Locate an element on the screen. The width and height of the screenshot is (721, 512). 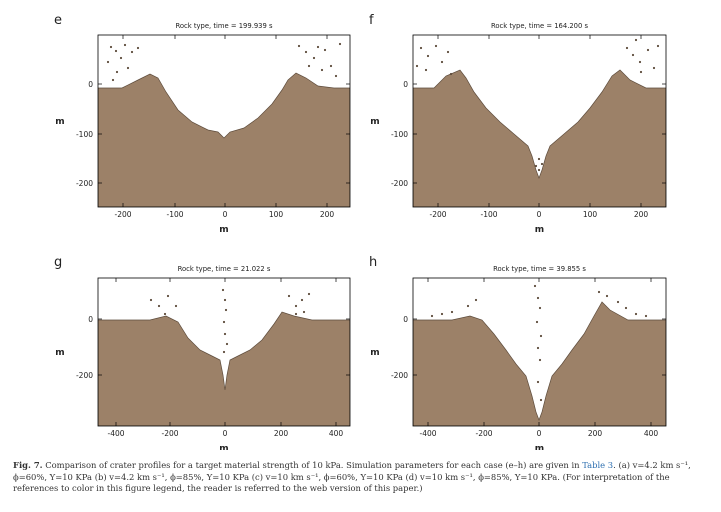
table-3-link: Table 3 is located at coordinates (598, 465).